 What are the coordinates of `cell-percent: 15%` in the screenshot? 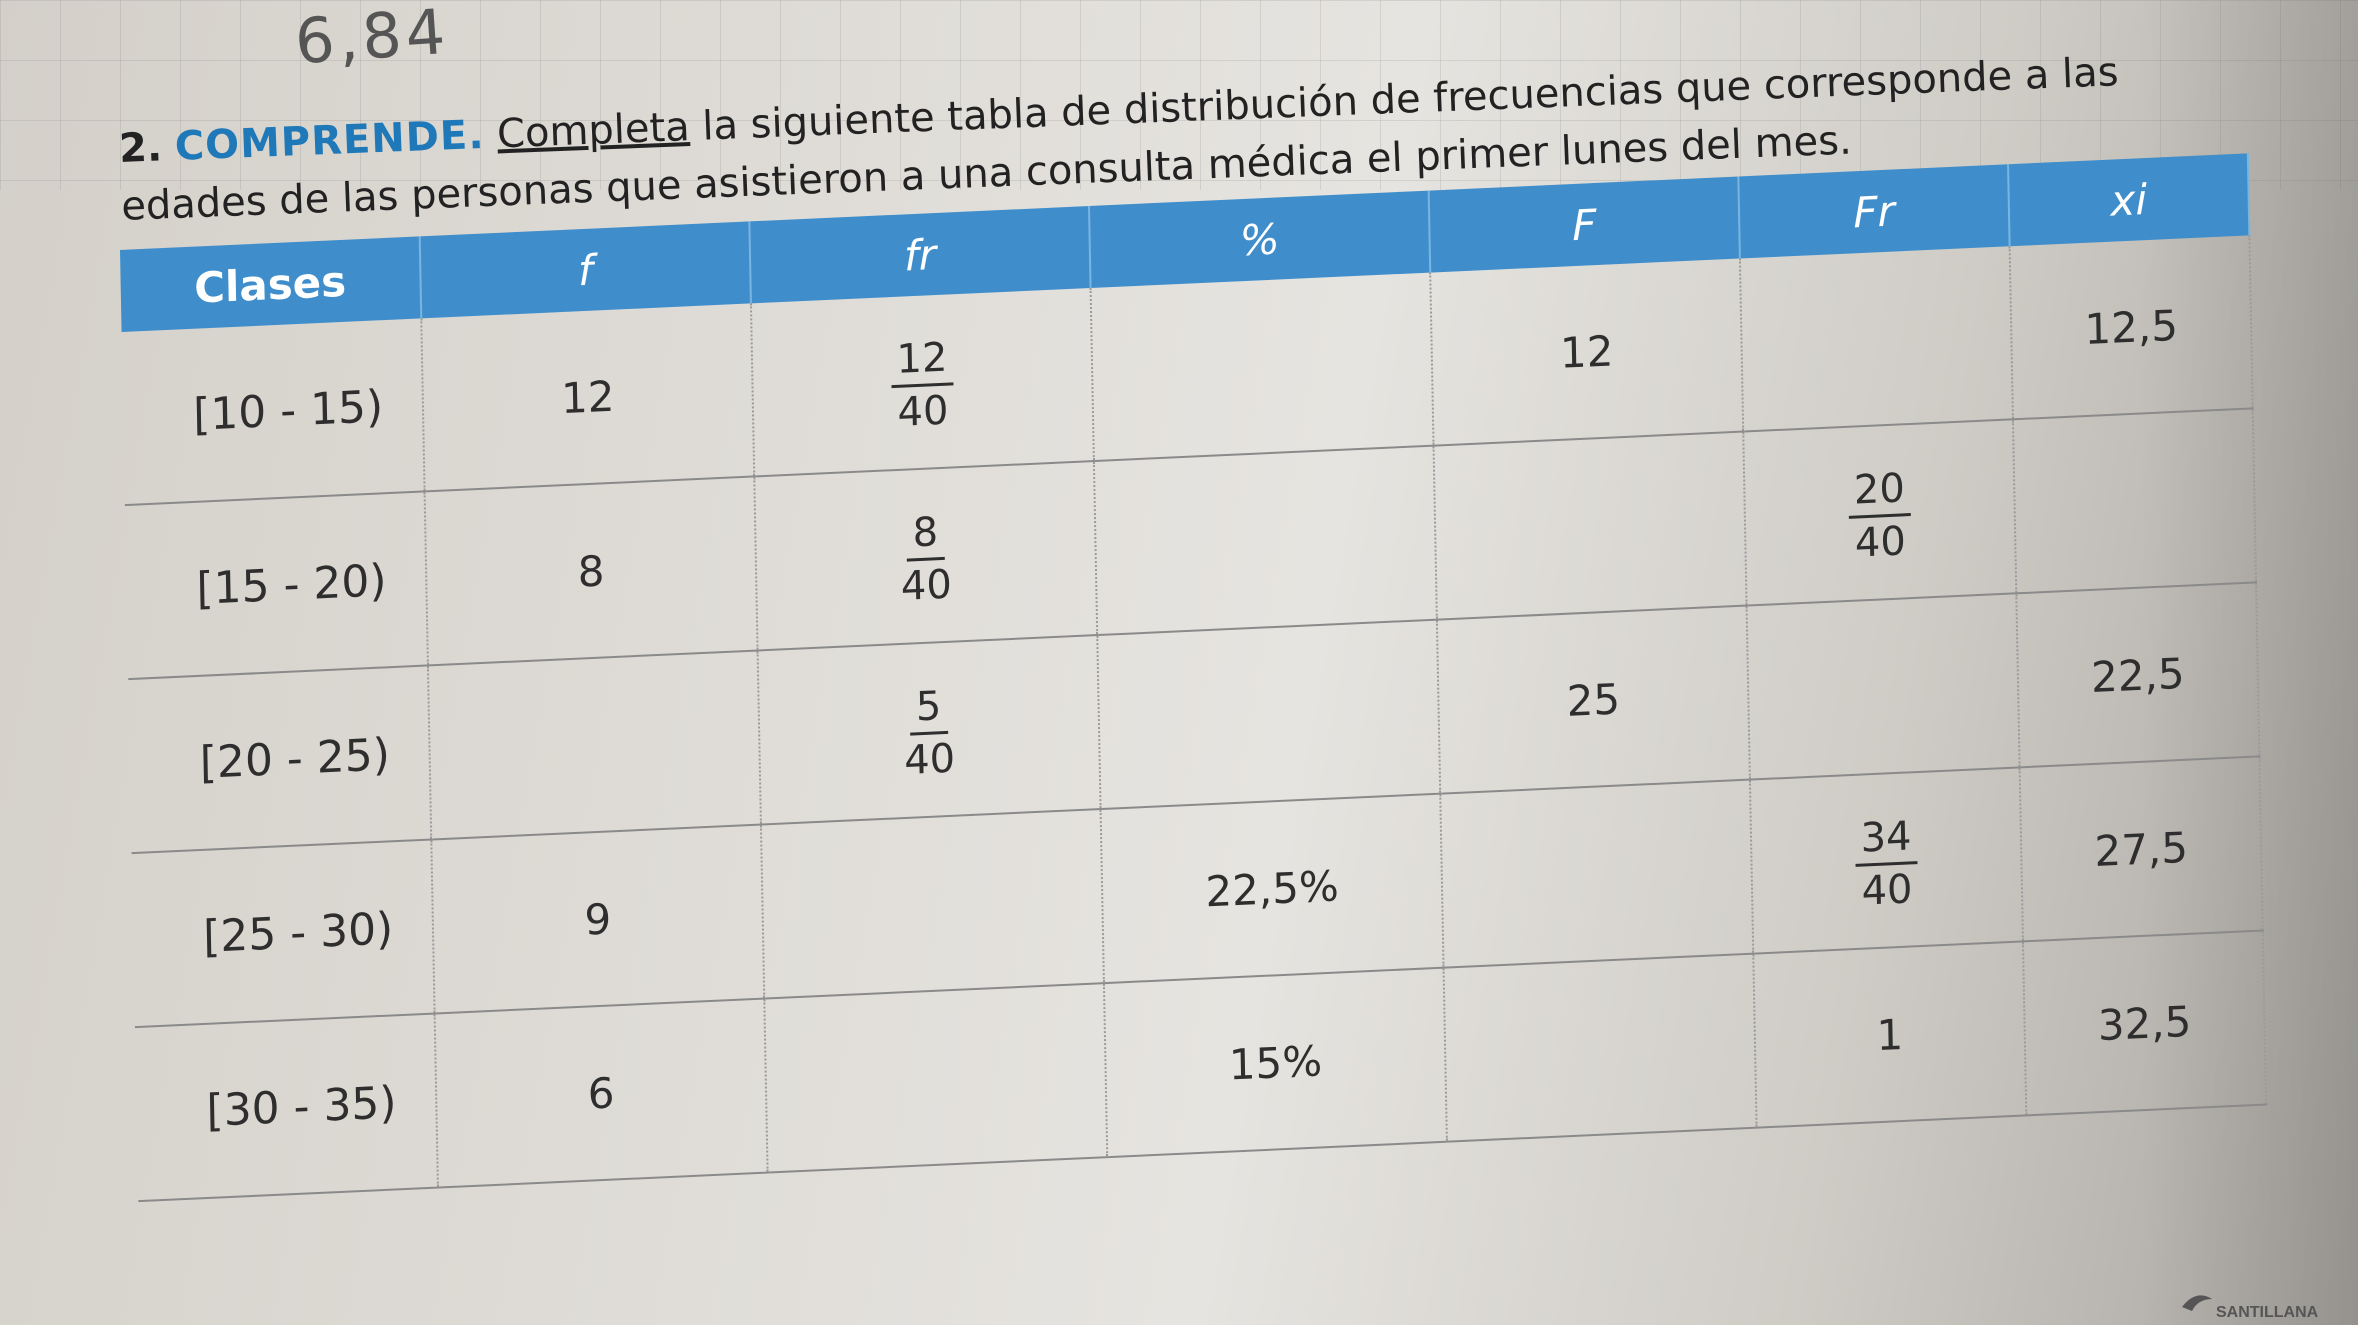 It's located at (1275, 1062).